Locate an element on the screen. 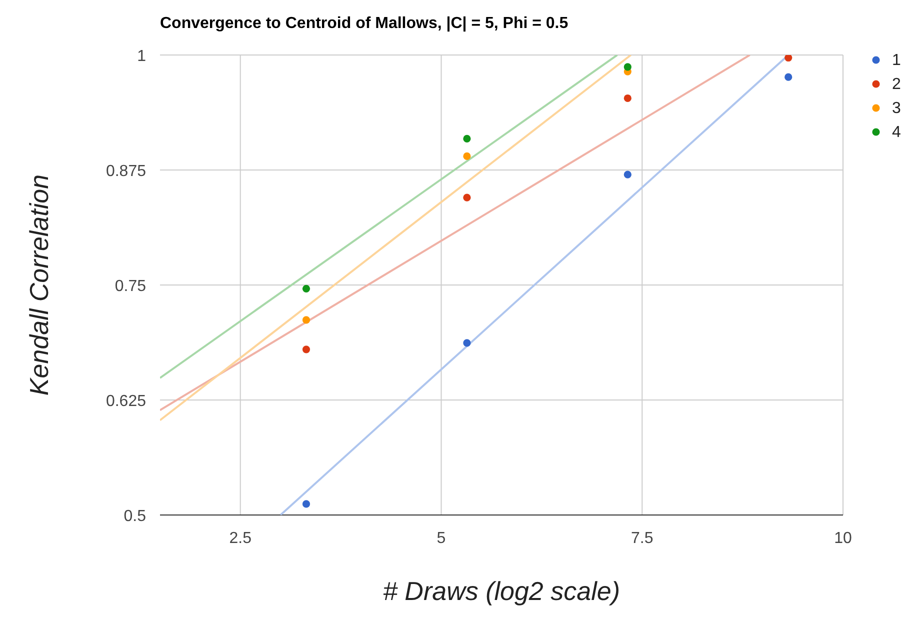 Image resolution: width=921 pixels, height=618 pixels. legend-label: 3 is located at coordinates (896, 108).